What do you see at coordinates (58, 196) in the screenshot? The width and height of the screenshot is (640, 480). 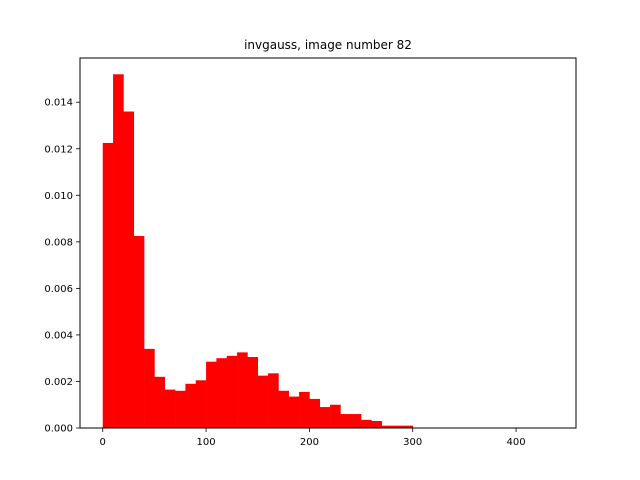 I see `y-tick-label: 0.010` at bounding box center [58, 196].